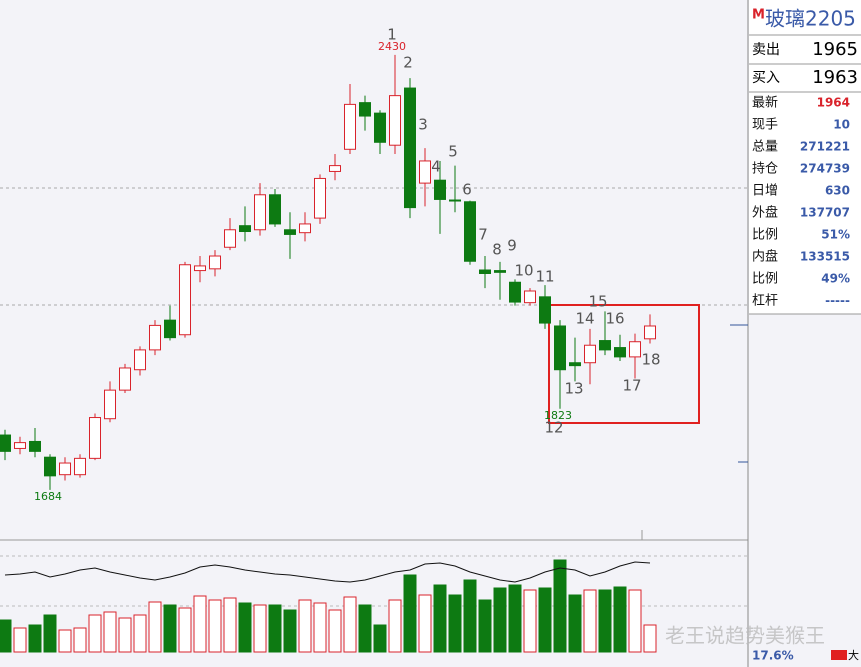  What do you see at coordinates (765, 301) in the screenshot?
I see `row-label: 杠杆` at bounding box center [765, 301].